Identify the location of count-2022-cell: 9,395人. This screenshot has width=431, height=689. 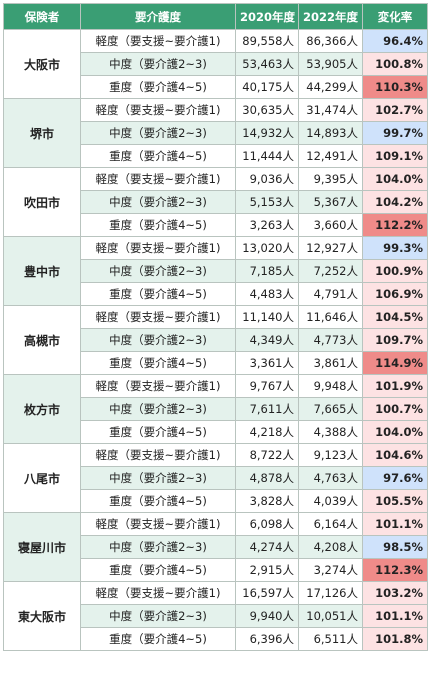
(330, 179).